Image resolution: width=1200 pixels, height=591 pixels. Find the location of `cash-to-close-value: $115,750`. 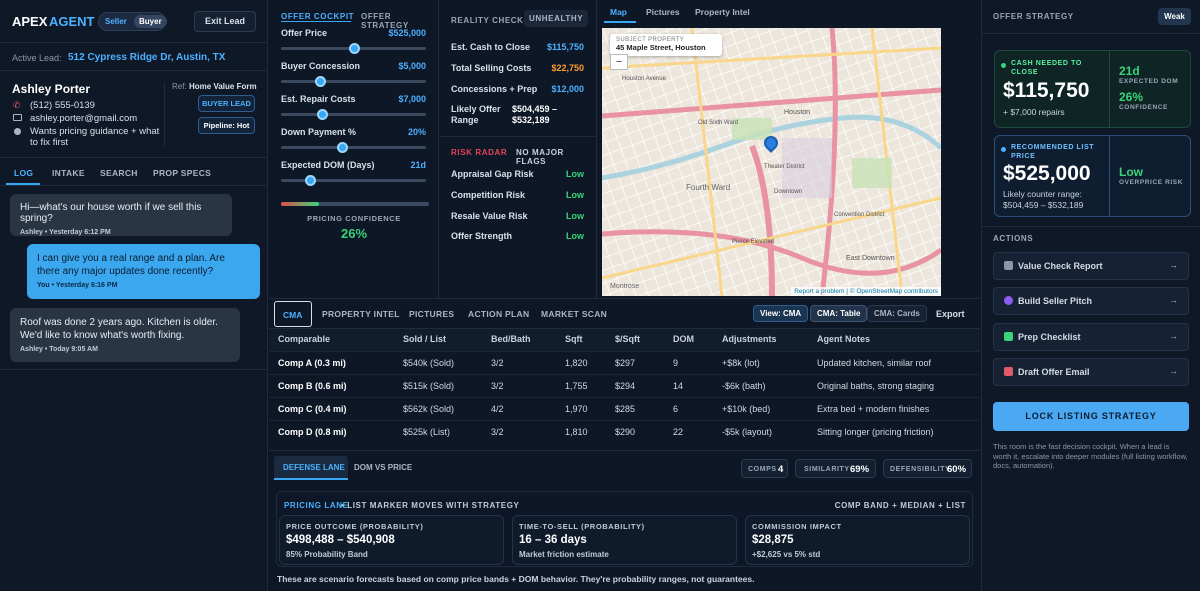

cash-to-close-value: $115,750 is located at coordinates (565, 47).